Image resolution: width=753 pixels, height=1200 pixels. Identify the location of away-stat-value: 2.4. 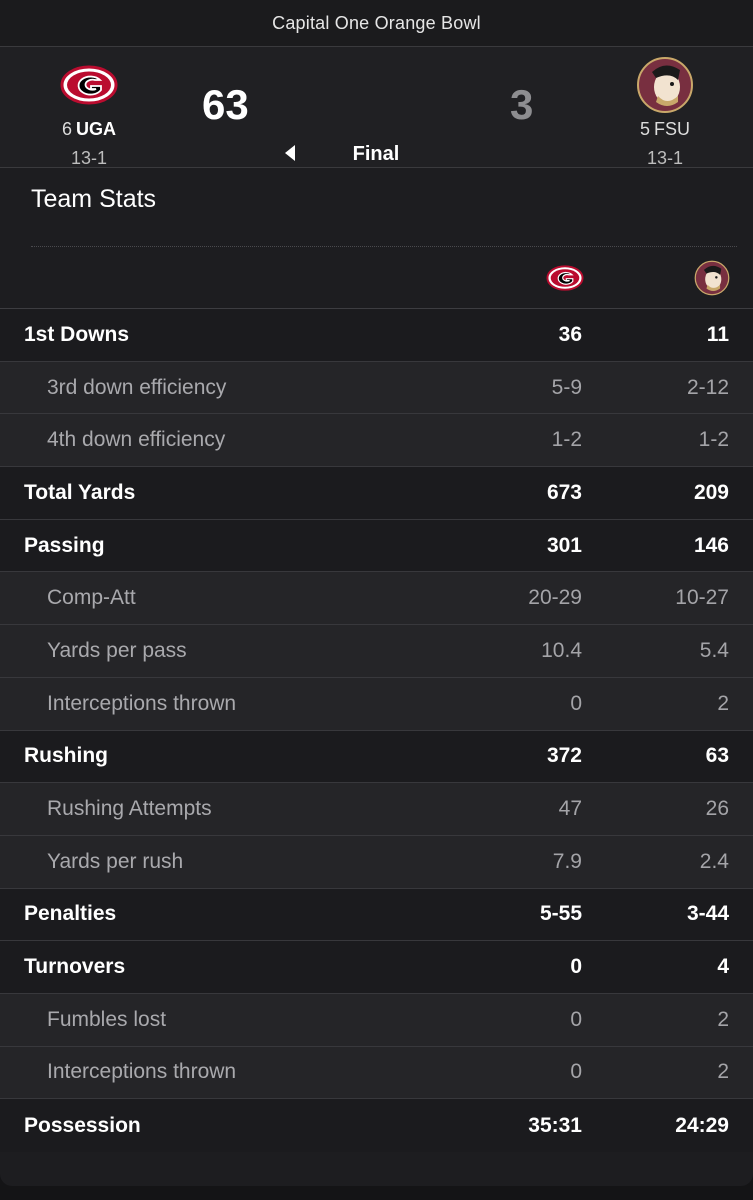
(714, 861).